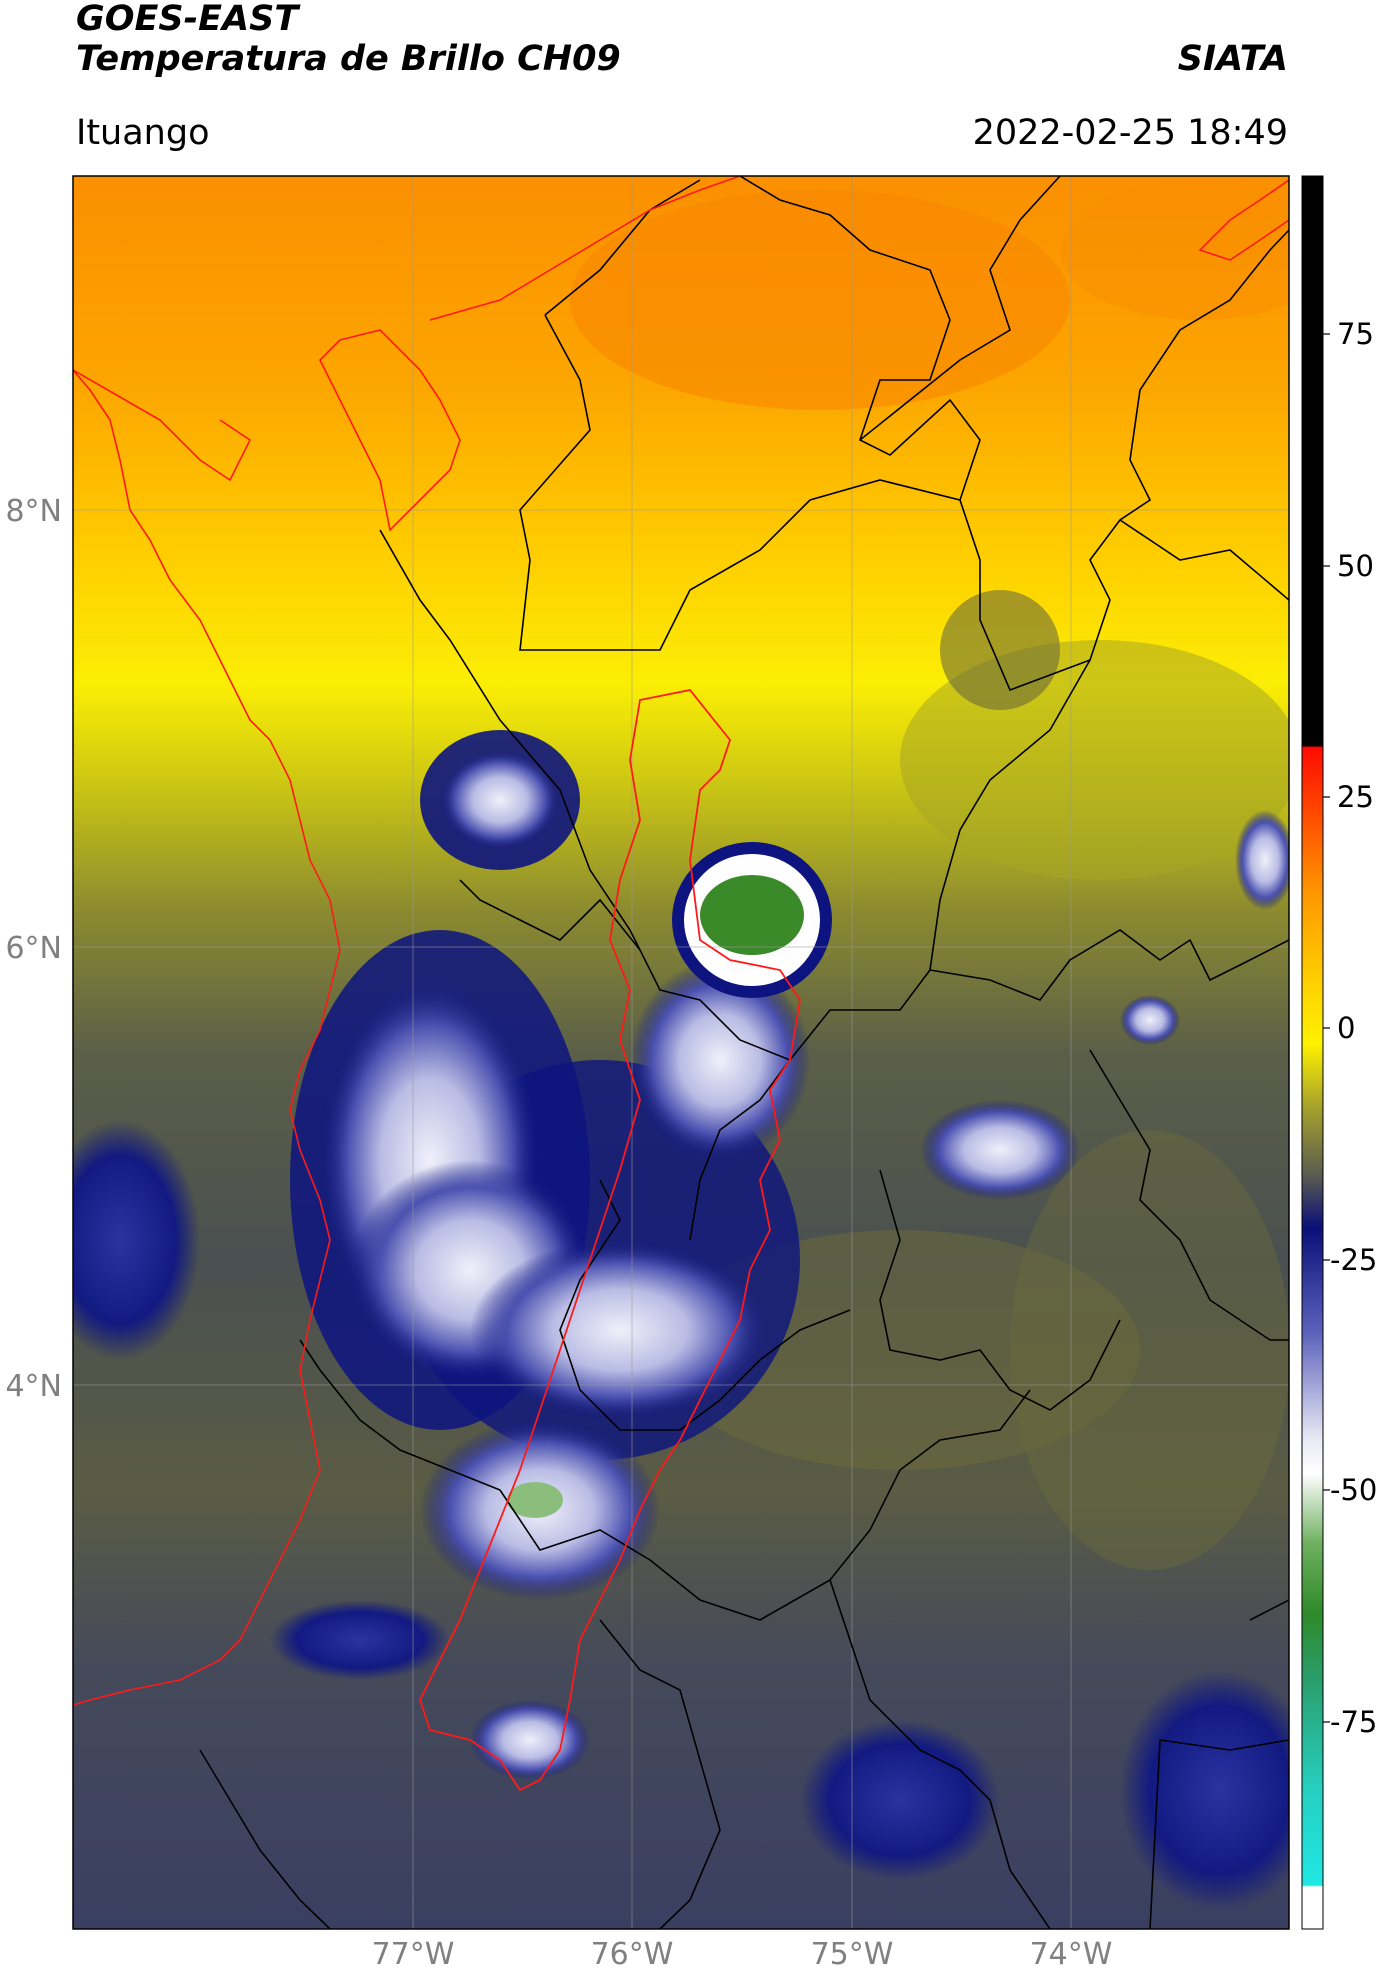  What do you see at coordinates (348, 59) in the screenshot?
I see `product-title: Temperatura de Brillo CH09` at bounding box center [348, 59].